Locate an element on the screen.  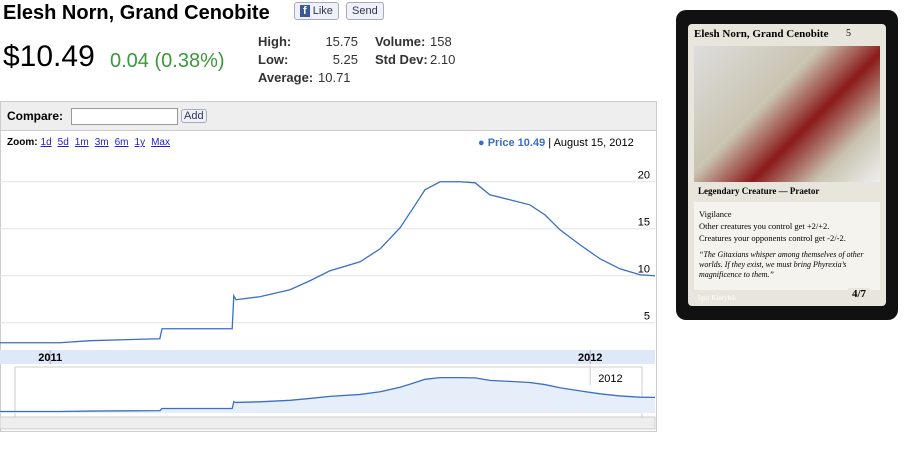
price: $10.49 is located at coordinates (49, 56).